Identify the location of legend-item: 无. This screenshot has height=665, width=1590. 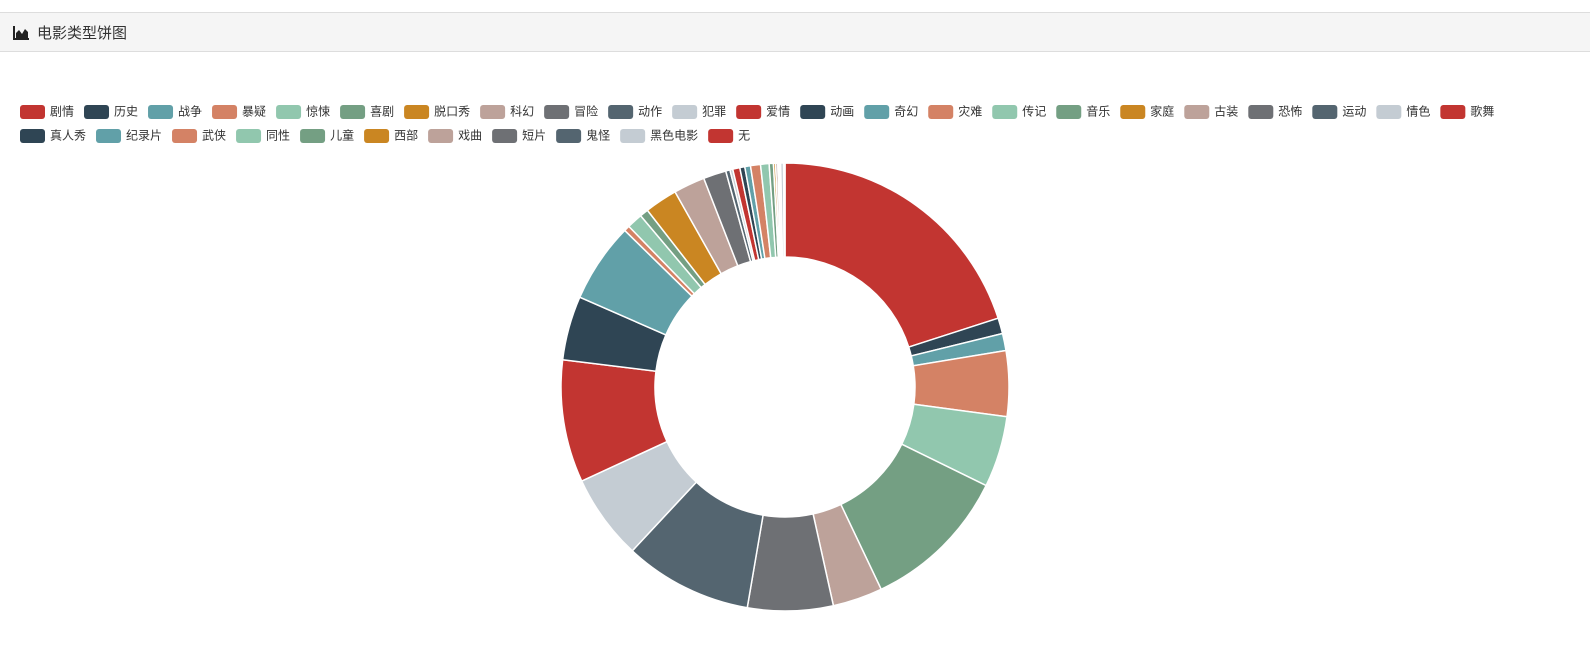
(729, 136).